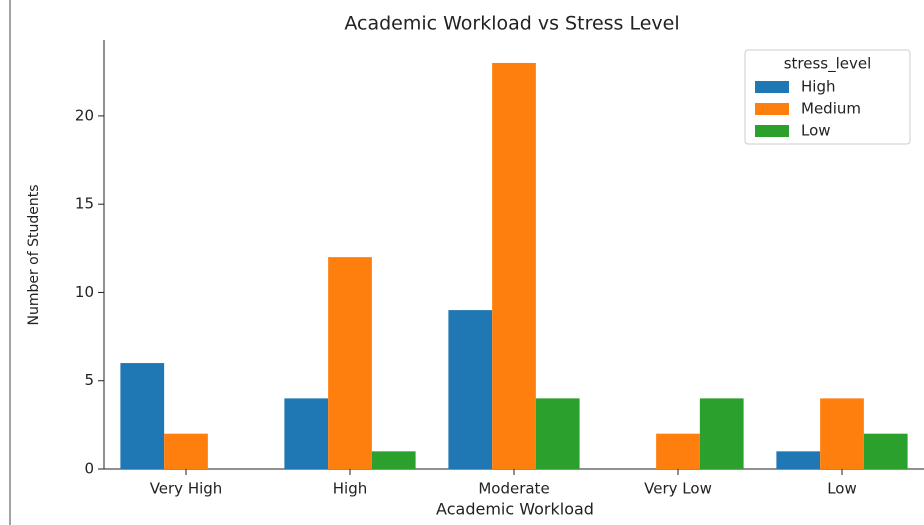  I want to click on chart-title: Academic Workload vs Stress Level, so click(511, 24).